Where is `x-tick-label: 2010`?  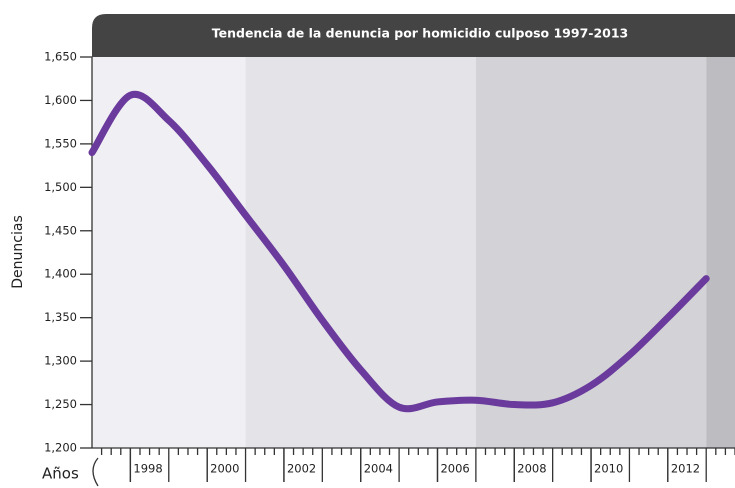 x-tick-label: 2010 is located at coordinates (608, 469).